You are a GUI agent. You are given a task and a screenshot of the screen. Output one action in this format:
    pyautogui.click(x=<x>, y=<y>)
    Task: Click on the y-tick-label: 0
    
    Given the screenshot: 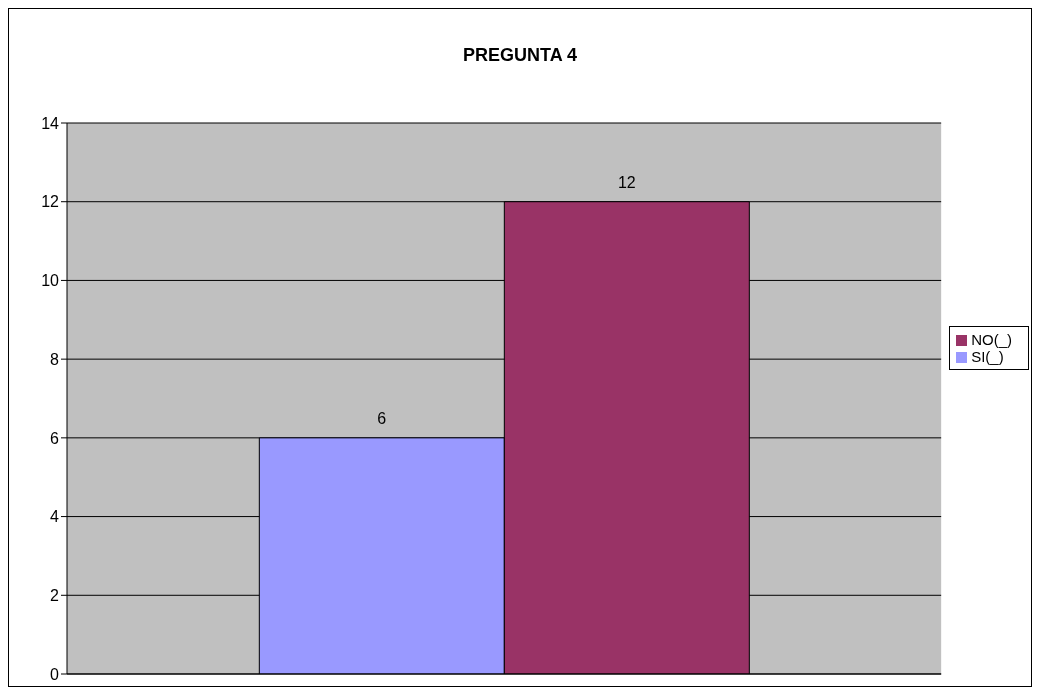 What is the action you would take?
    pyautogui.click(x=55, y=674)
    